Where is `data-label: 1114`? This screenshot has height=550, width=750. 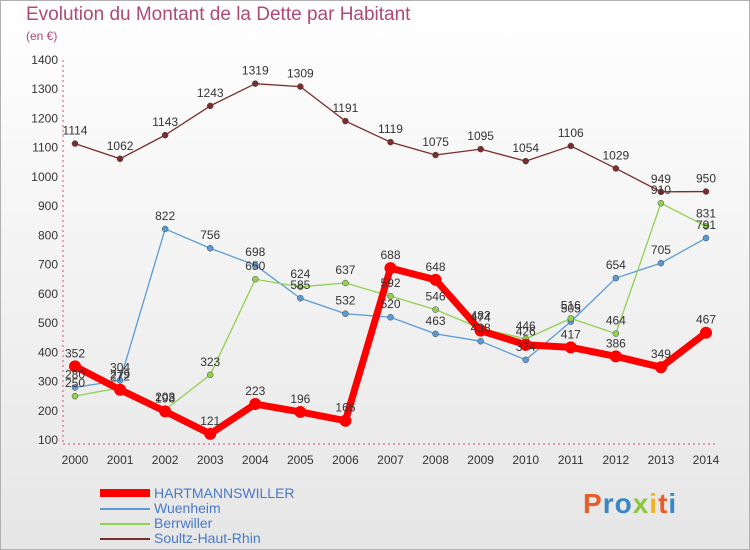
data-label: 1114 is located at coordinates (75, 131).